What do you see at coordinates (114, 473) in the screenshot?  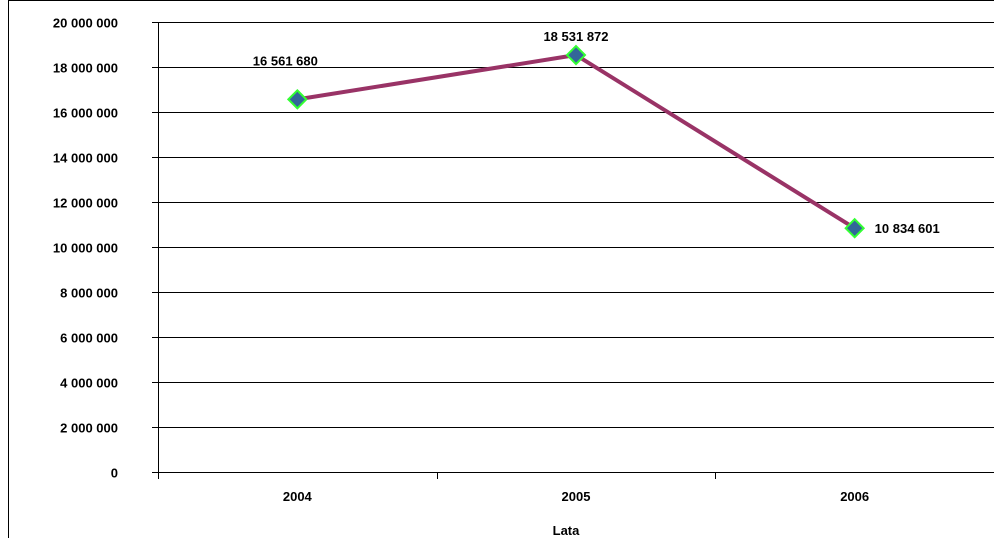 I see `y-tick-label: 0` at bounding box center [114, 473].